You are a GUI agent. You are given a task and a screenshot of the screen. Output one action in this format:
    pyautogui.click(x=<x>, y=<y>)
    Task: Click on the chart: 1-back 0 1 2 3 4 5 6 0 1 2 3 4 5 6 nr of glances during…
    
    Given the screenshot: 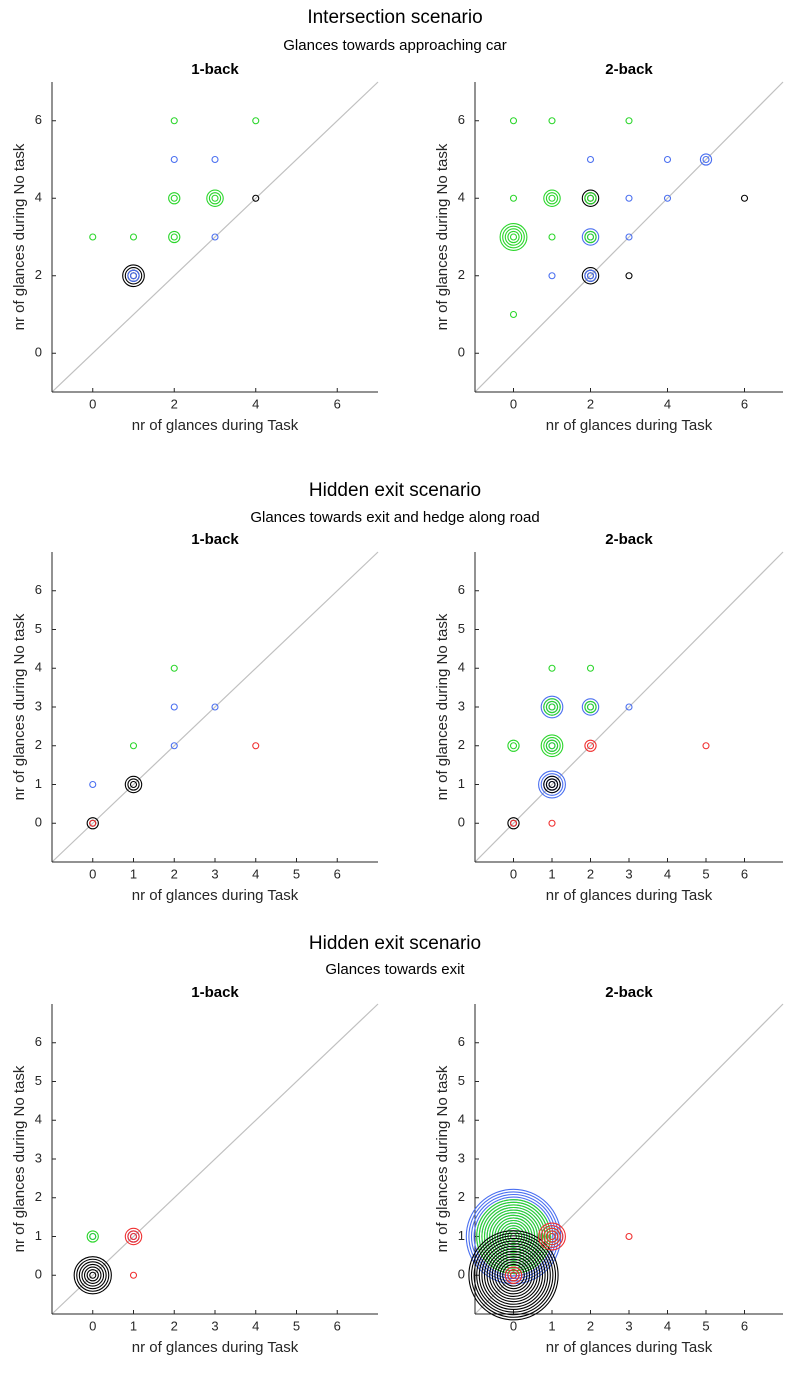 What is the action you would take?
    pyautogui.click(x=195, y=717)
    